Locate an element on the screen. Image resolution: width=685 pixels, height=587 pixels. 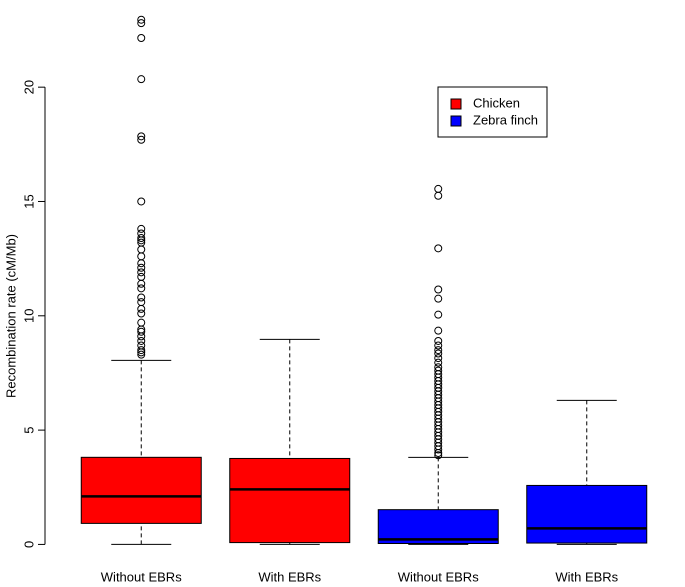
y-tick-label: 0 is located at coordinates (28, 544).